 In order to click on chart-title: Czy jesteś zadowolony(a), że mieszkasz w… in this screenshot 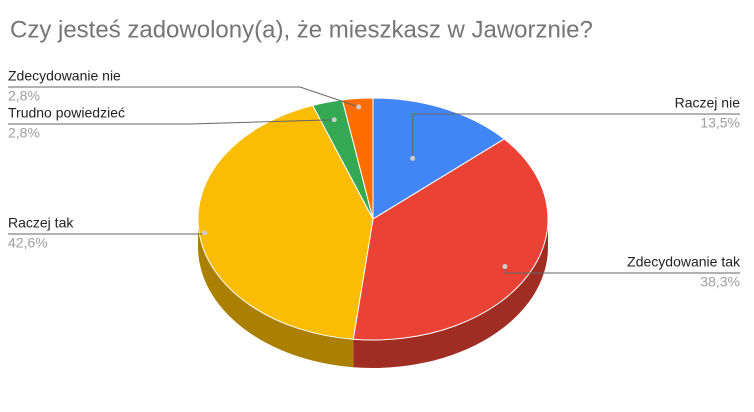, I will do `click(301, 29)`.